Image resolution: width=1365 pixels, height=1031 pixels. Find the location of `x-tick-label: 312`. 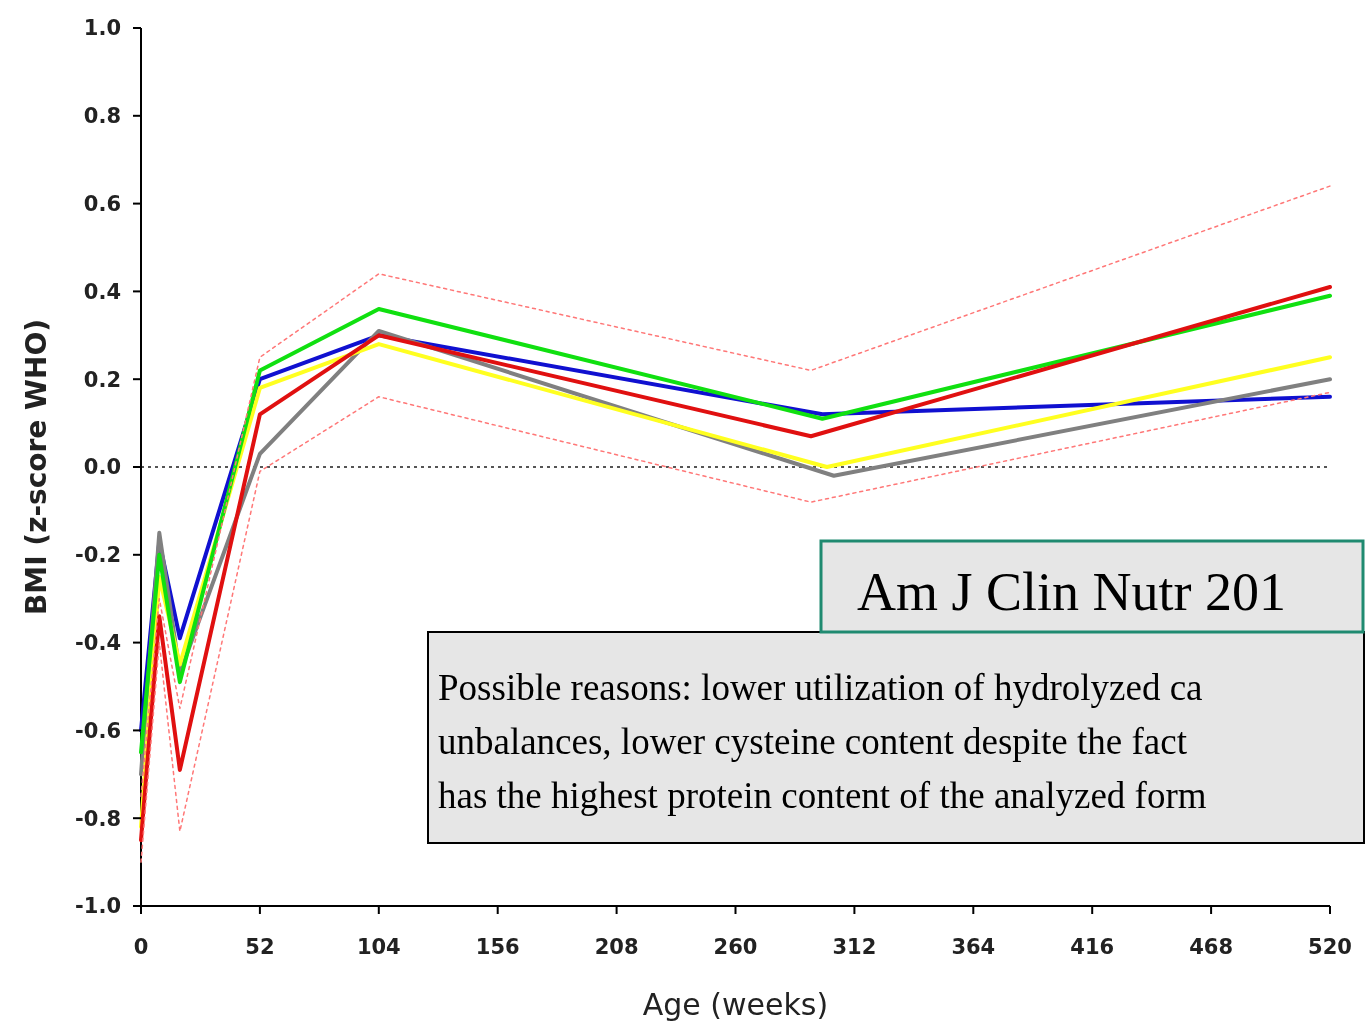

x-tick-label: 312 is located at coordinates (854, 947).